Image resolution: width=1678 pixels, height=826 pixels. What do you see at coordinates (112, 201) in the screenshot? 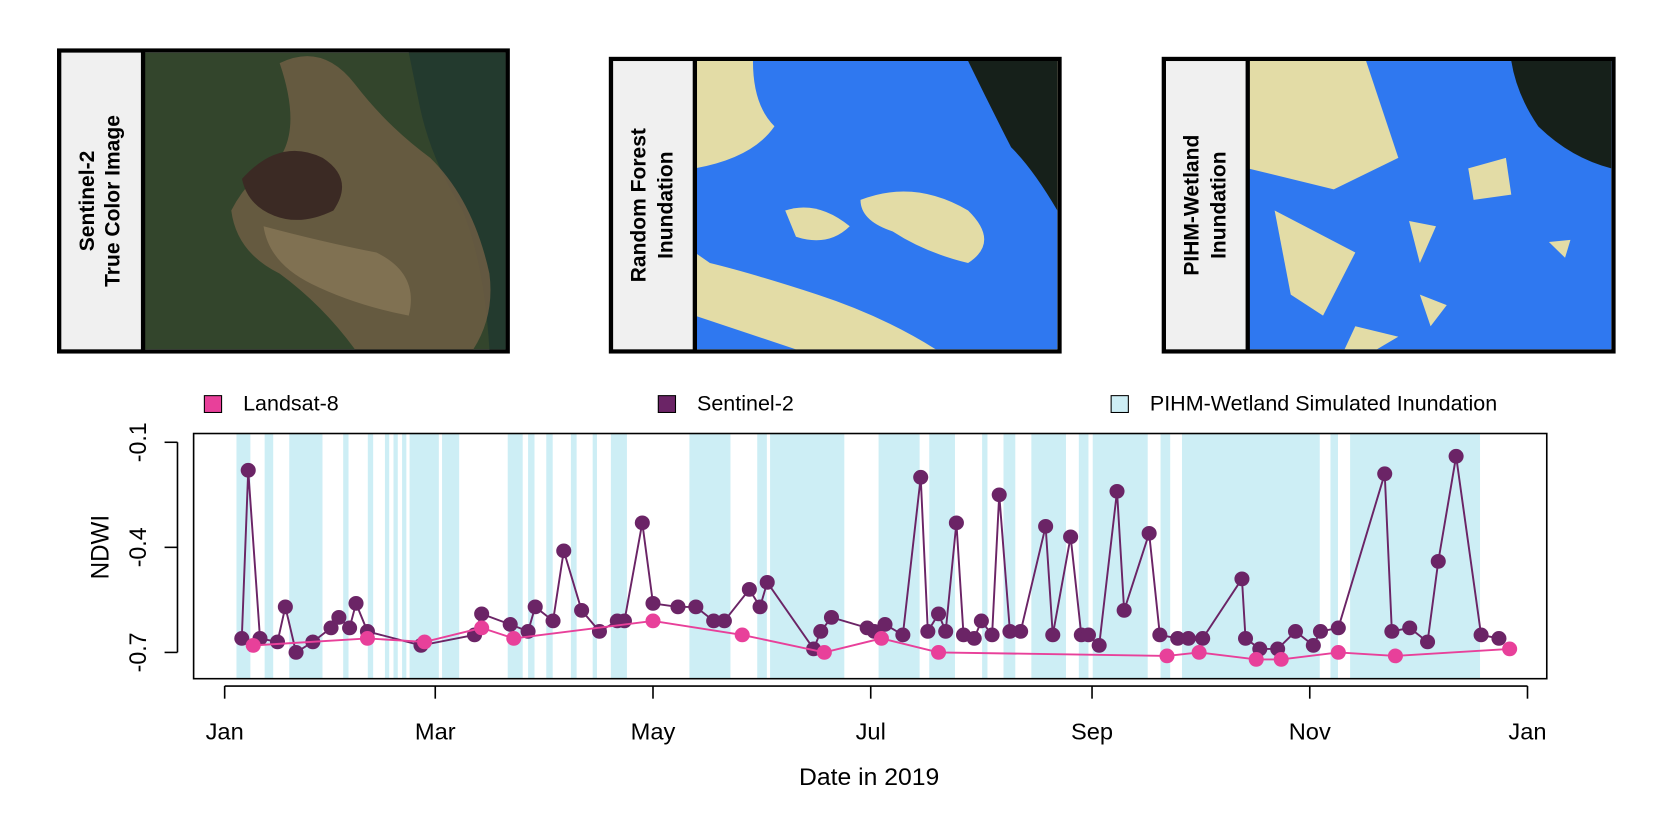
I see `panel-label: True Color Image` at bounding box center [112, 201].